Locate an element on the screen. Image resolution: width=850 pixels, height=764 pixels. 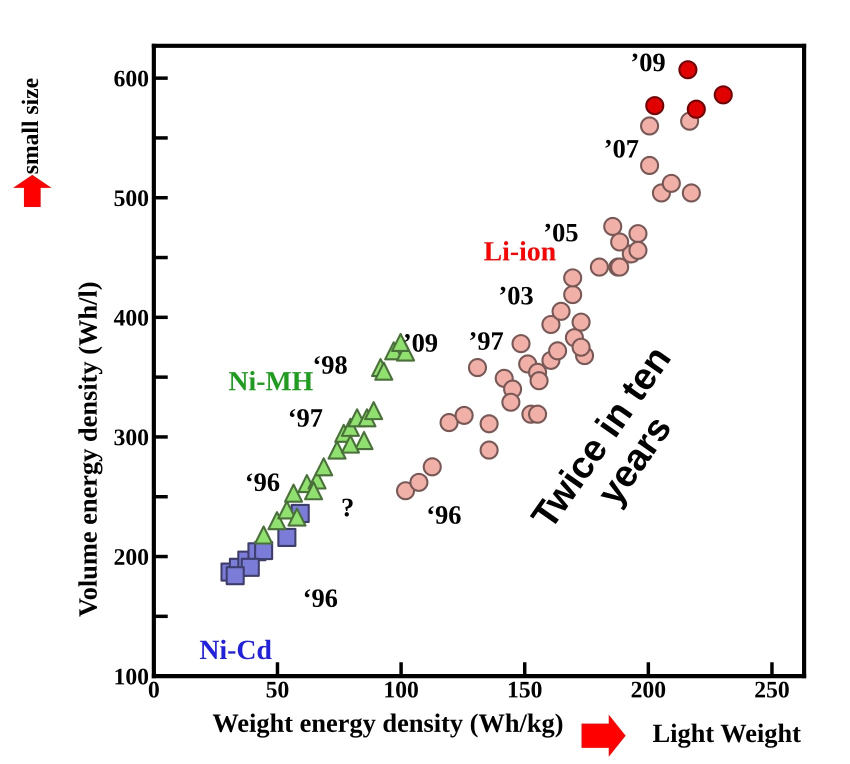
annotation: ’97 is located at coordinates (487, 341).